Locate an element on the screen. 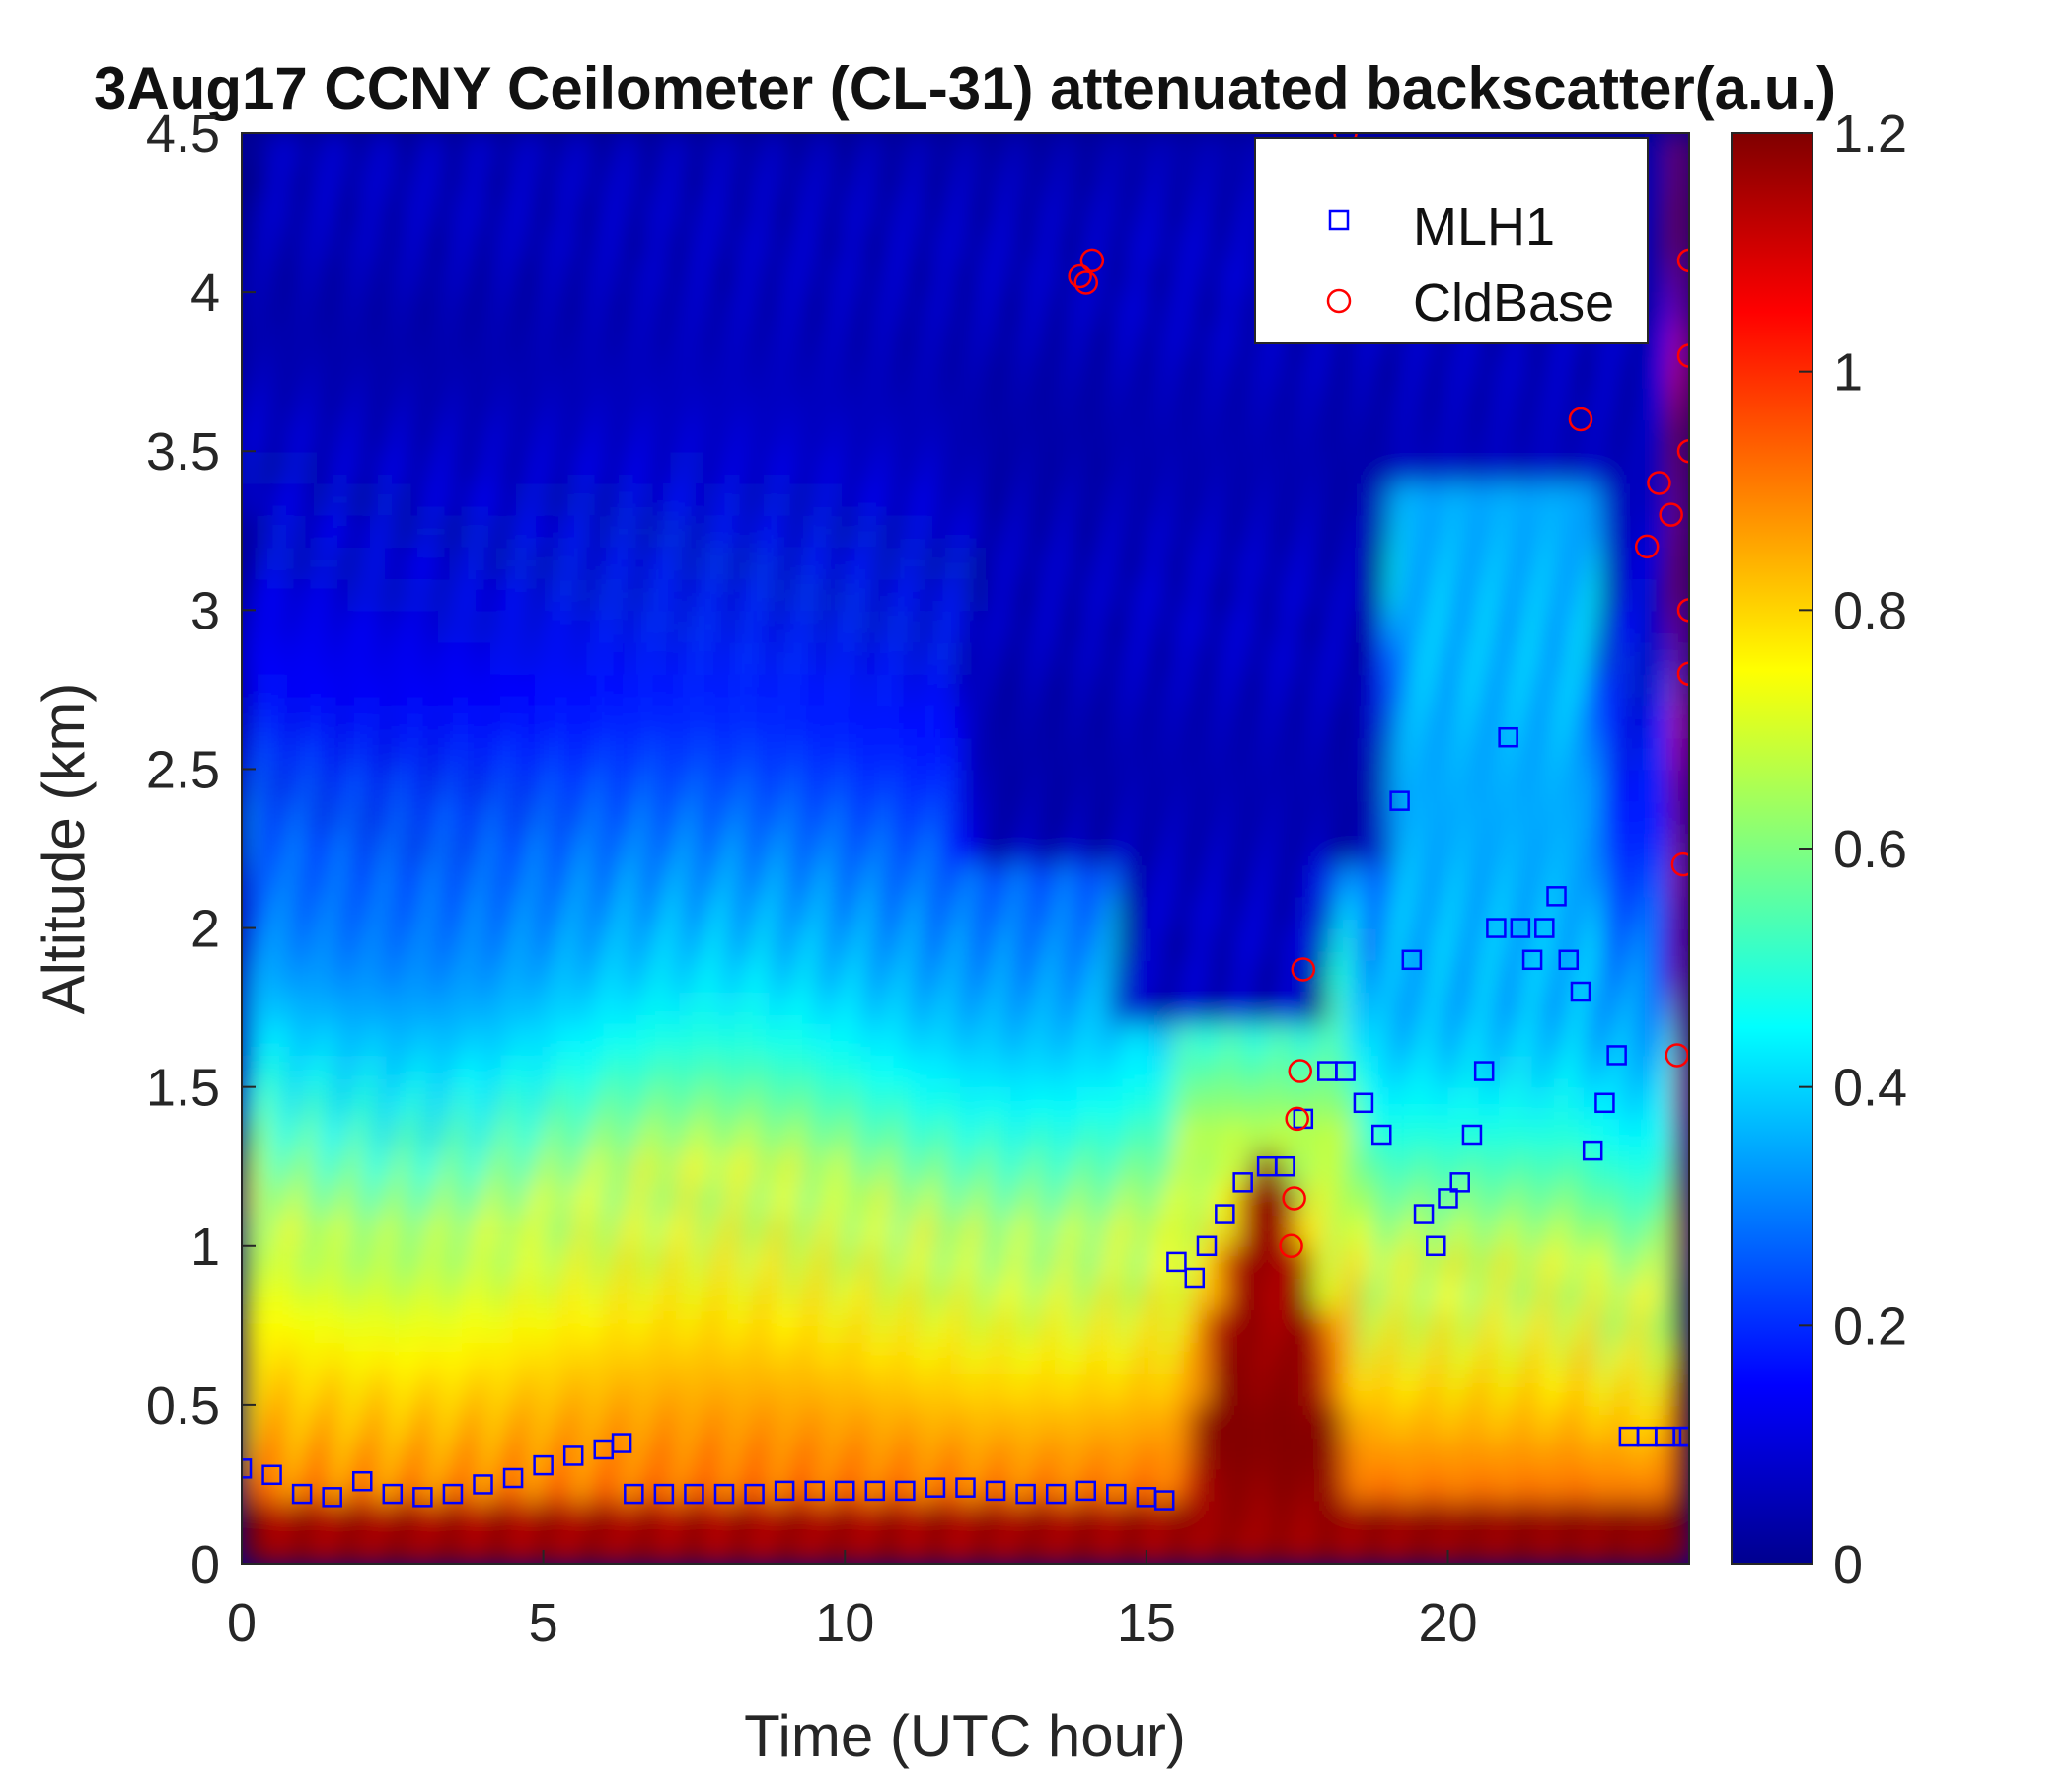  x-tick-label: 5 is located at coordinates (544, 1623).